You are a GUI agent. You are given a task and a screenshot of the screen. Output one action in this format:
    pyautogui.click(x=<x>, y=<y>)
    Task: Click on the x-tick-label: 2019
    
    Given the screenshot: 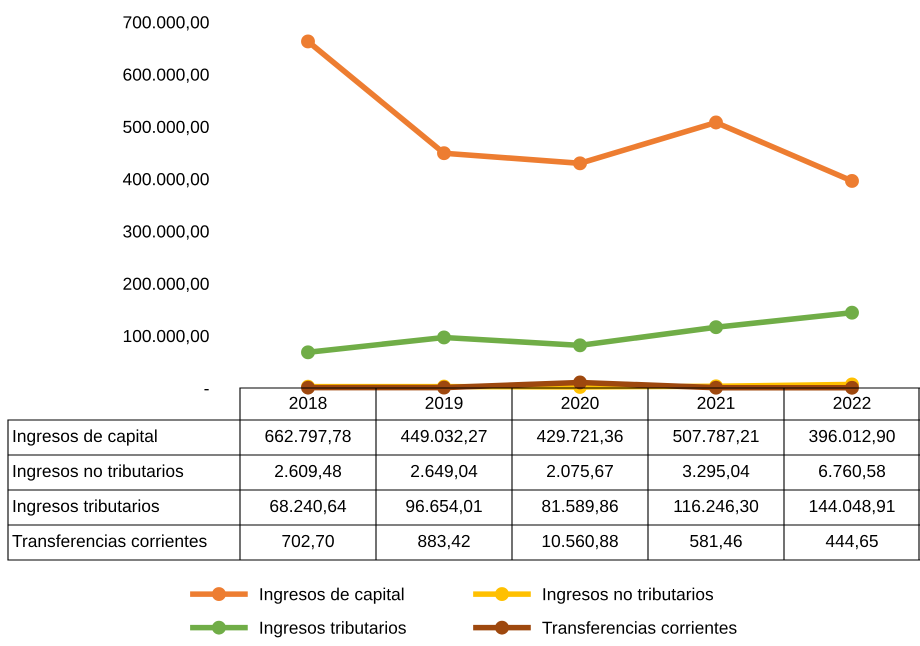 What is the action you would take?
    pyautogui.click(x=444, y=403)
    